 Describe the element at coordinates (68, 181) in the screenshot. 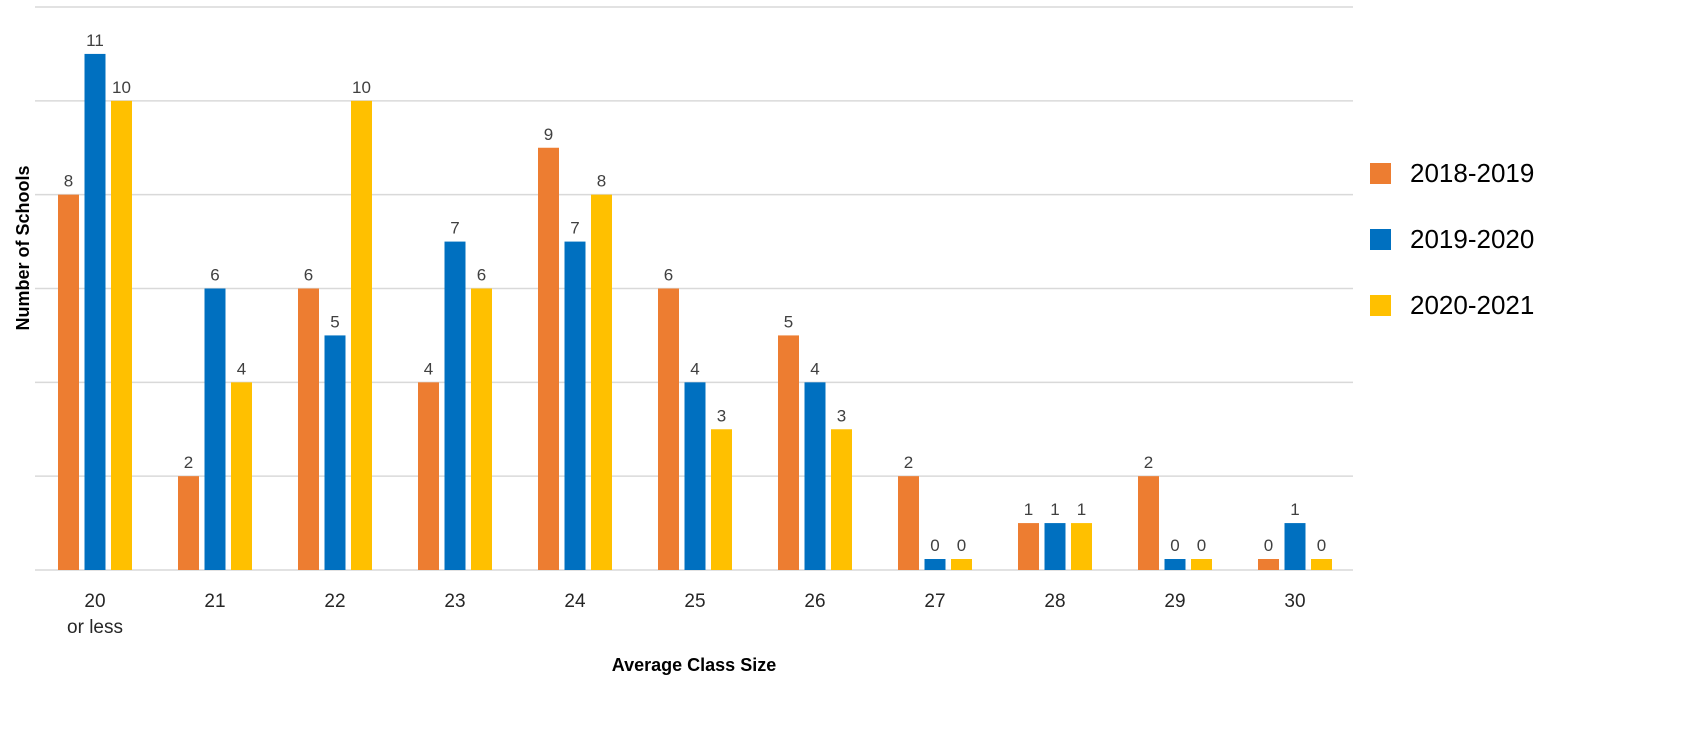

I see `data-label-2018-2019-20 or less: 8` at that location.